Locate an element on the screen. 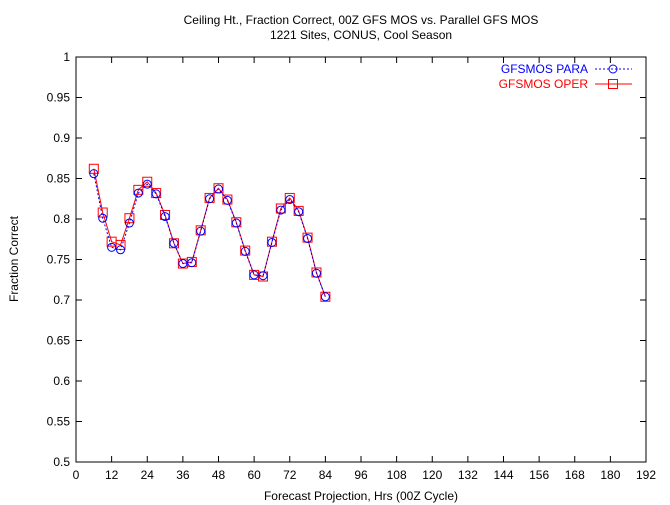 This screenshot has width=670, height=505. x-tick-label: 72 is located at coordinates (290, 475).